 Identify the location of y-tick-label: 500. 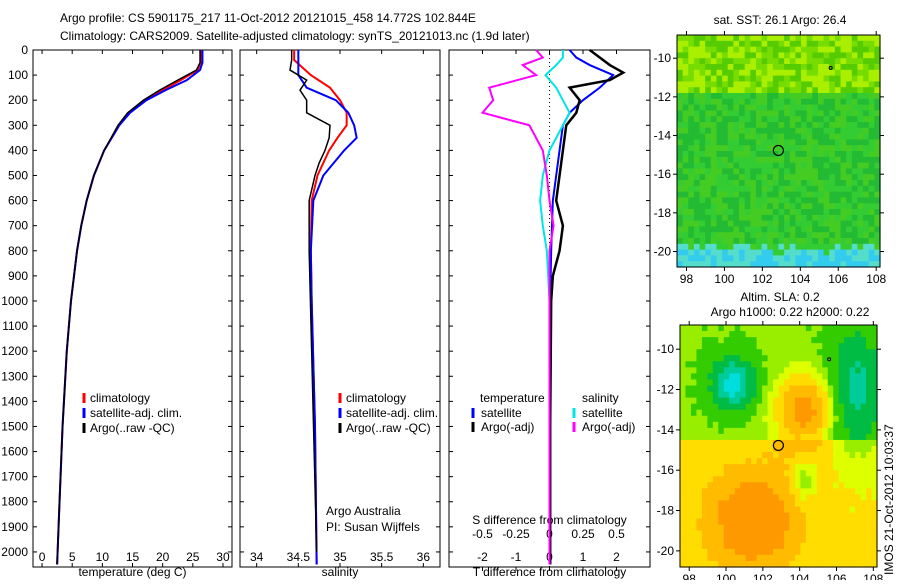
(18, 175).